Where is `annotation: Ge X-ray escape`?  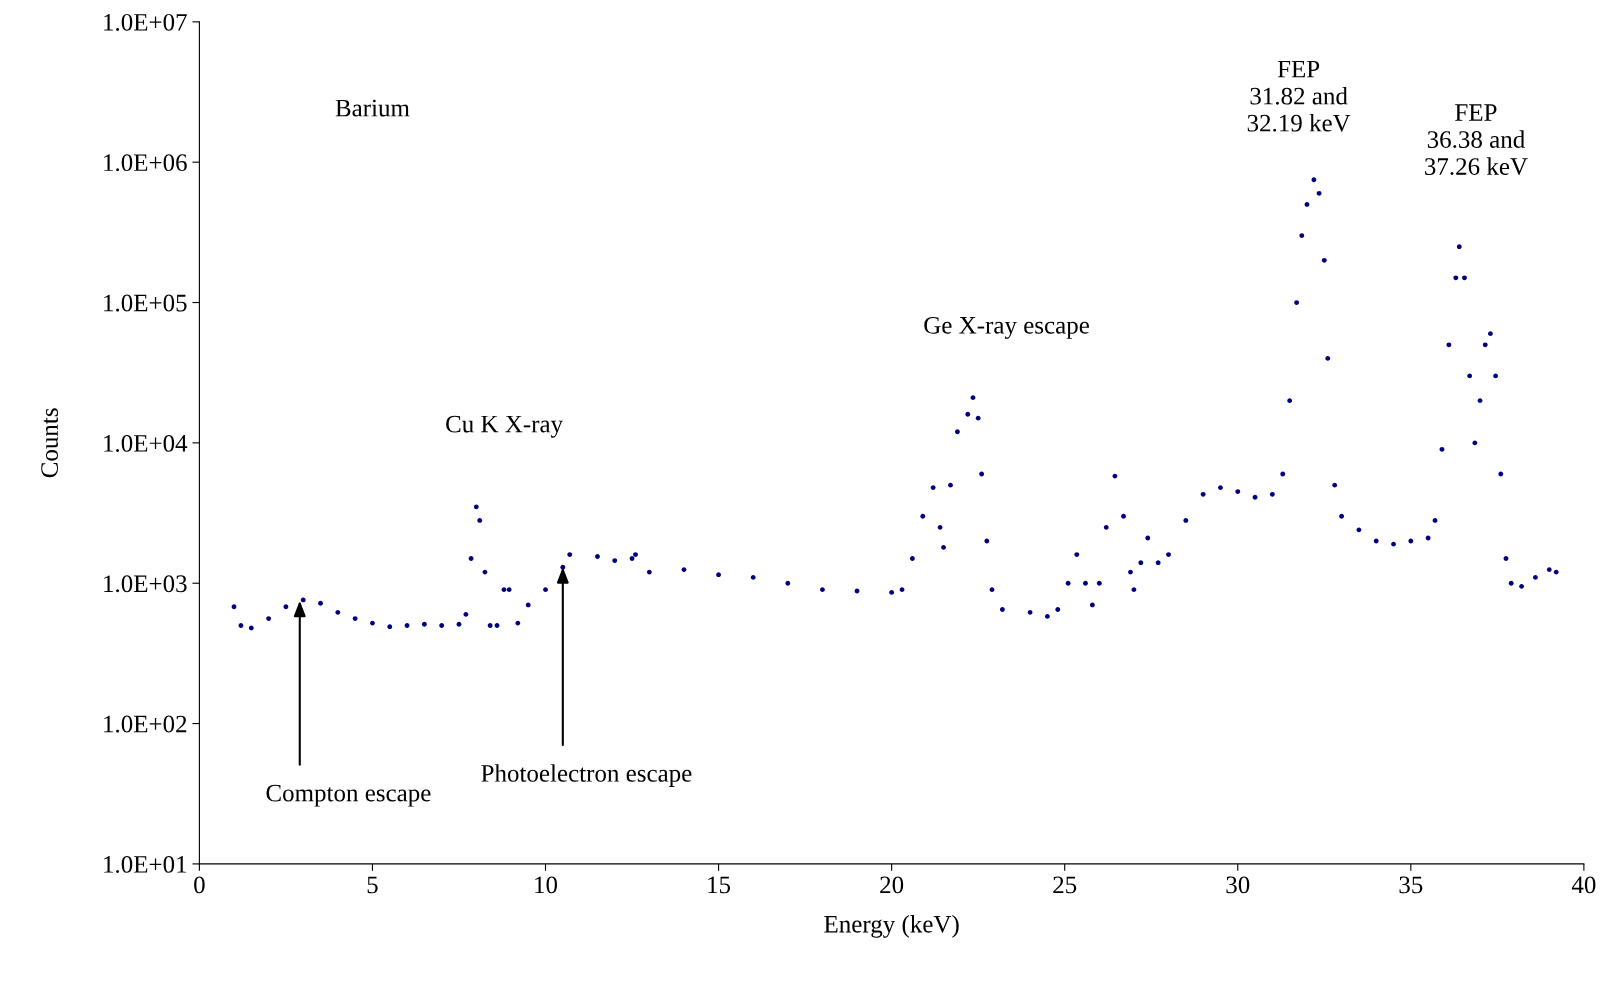
annotation: Ge X-ray escape is located at coordinates (1006, 327).